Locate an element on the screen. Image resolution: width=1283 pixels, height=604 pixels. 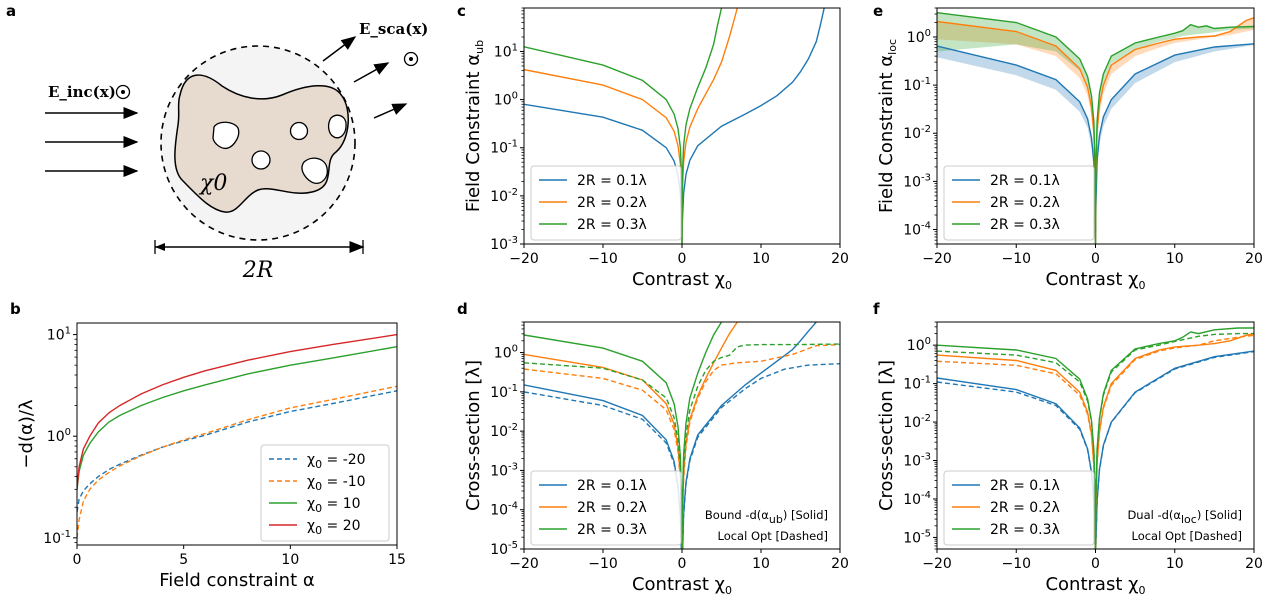
band-orange is located at coordinates (1095, 130).